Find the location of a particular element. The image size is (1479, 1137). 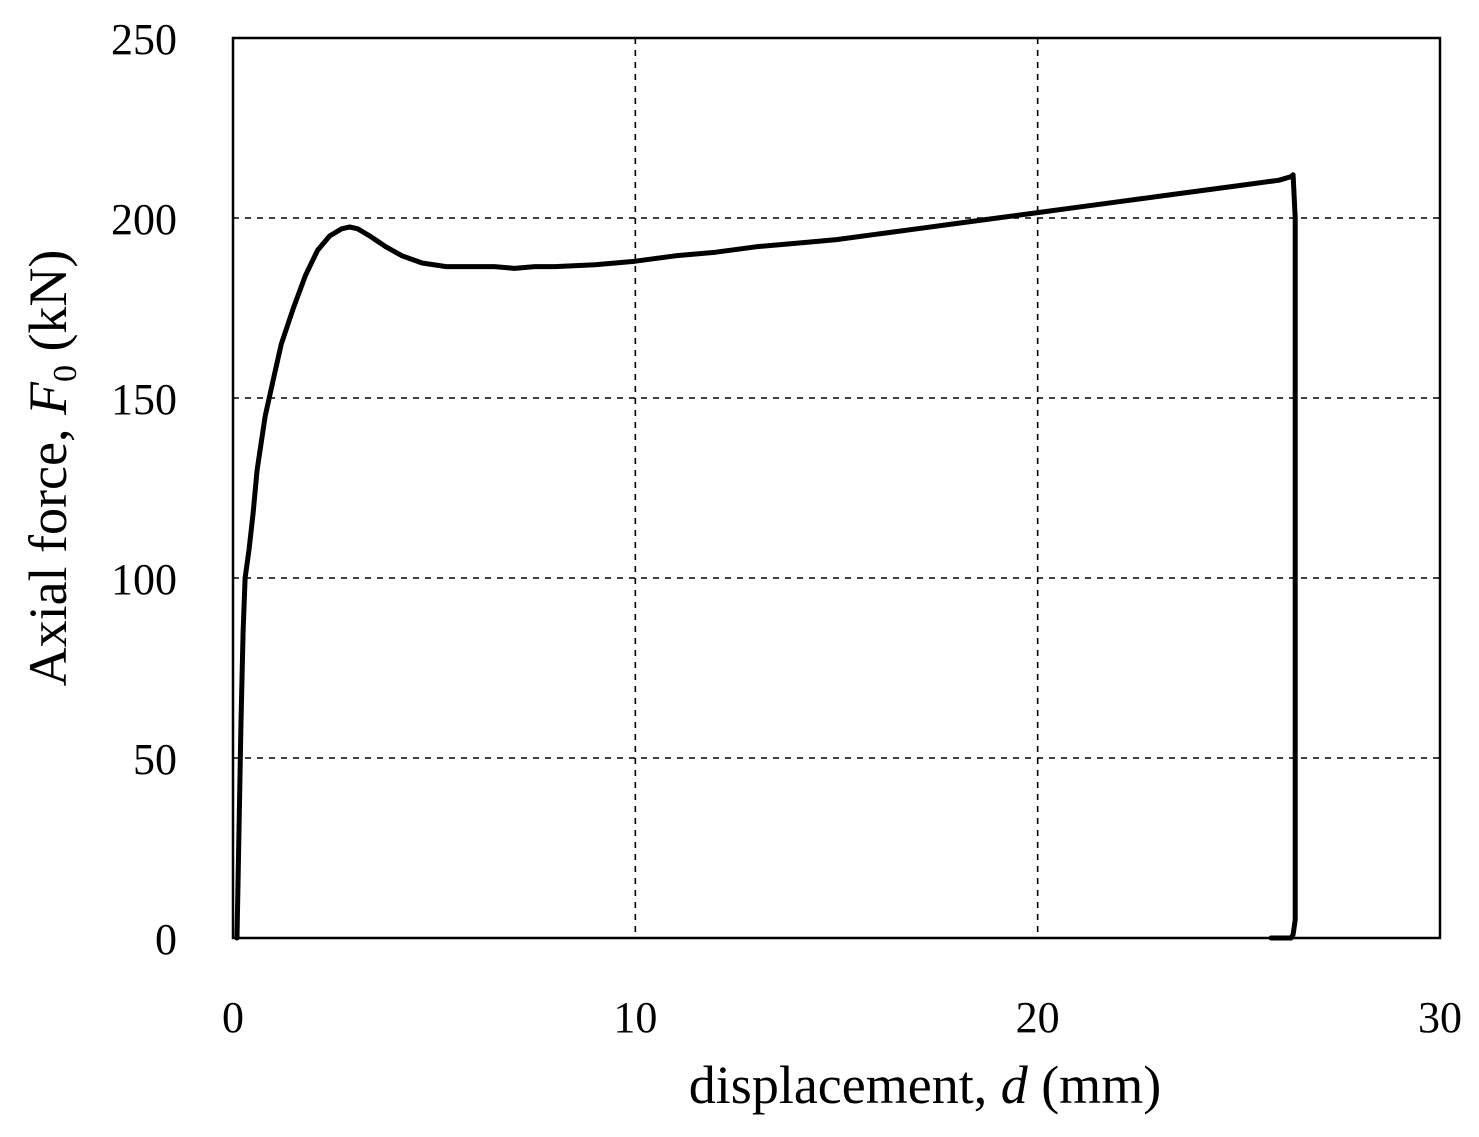

y-tick-label: 250 is located at coordinates (144, 39).